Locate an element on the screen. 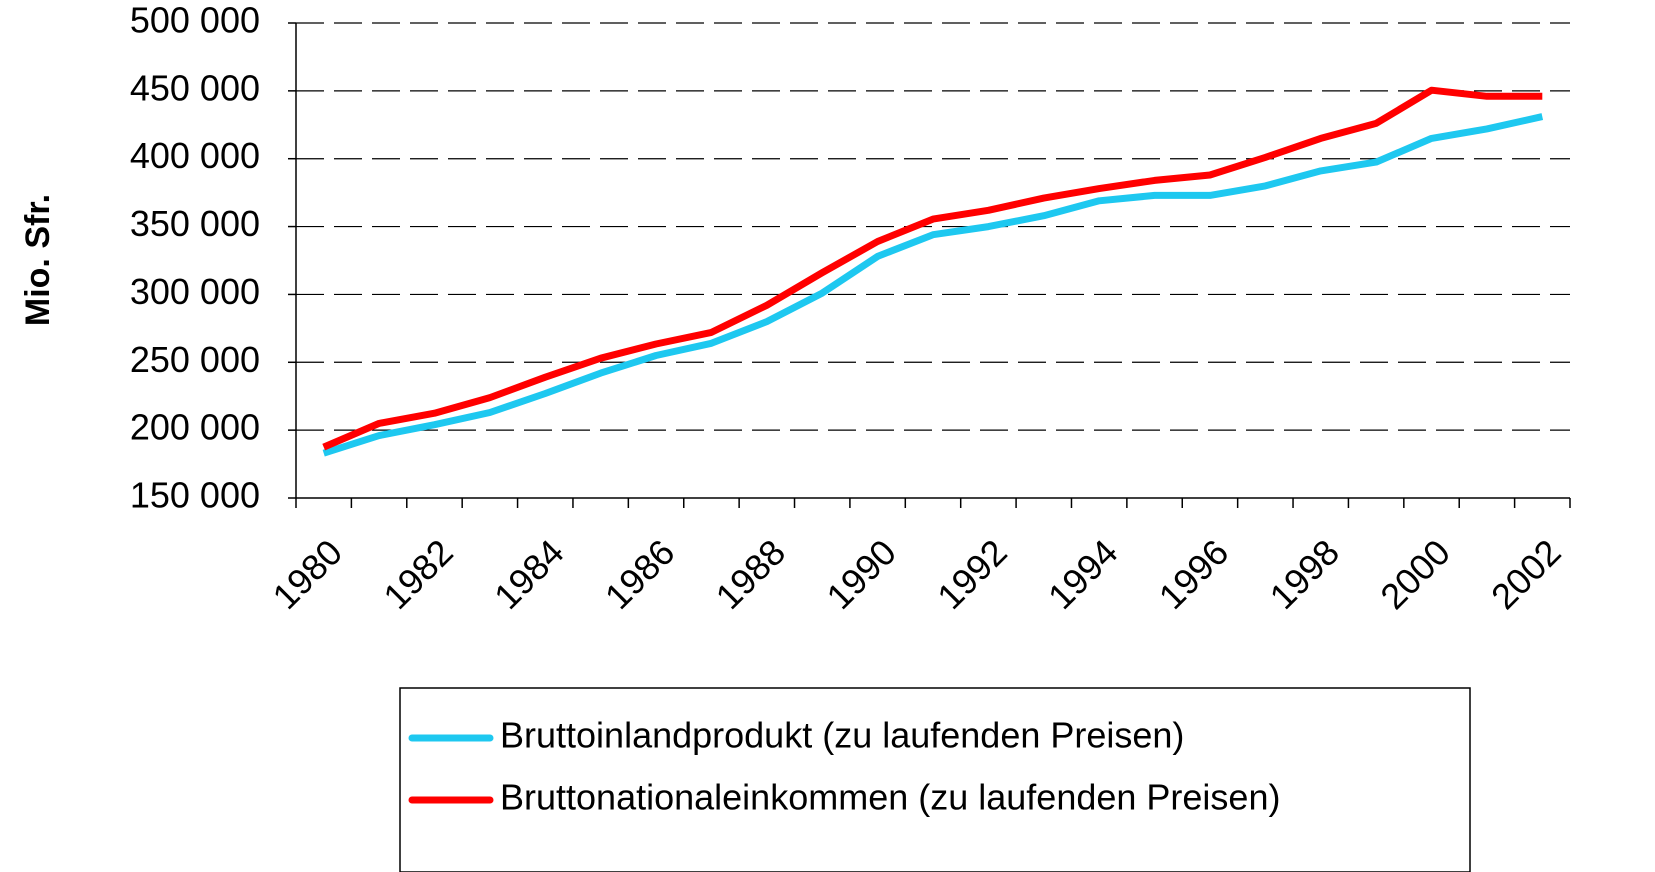 This screenshot has height=872, width=1655. y-tick-label: 450 000 is located at coordinates (195, 87).